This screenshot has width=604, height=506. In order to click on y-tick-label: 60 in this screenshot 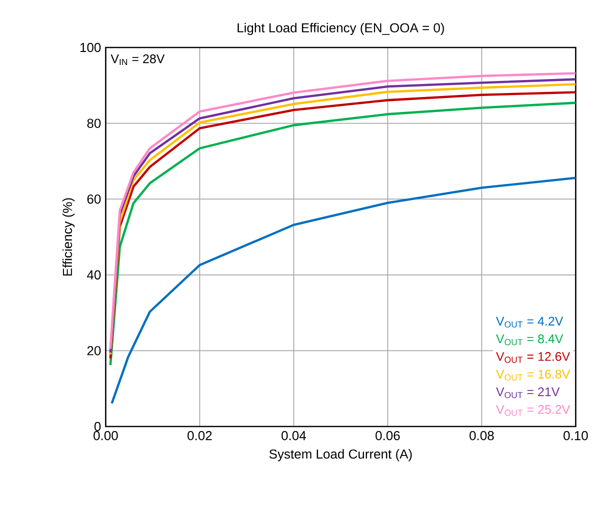, I will do `click(94, 199)`.